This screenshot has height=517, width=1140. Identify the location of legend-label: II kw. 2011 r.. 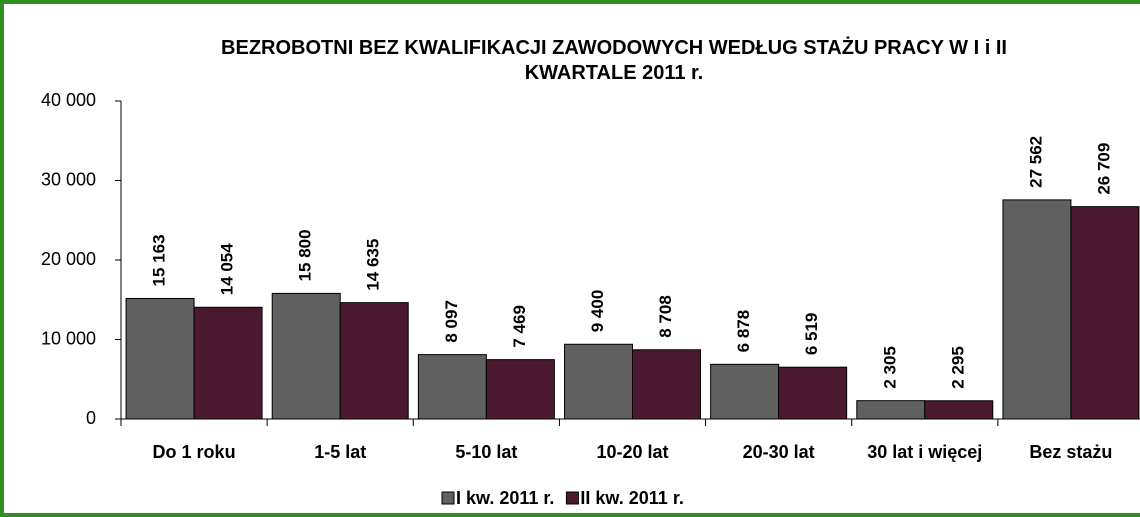
(631, 498).